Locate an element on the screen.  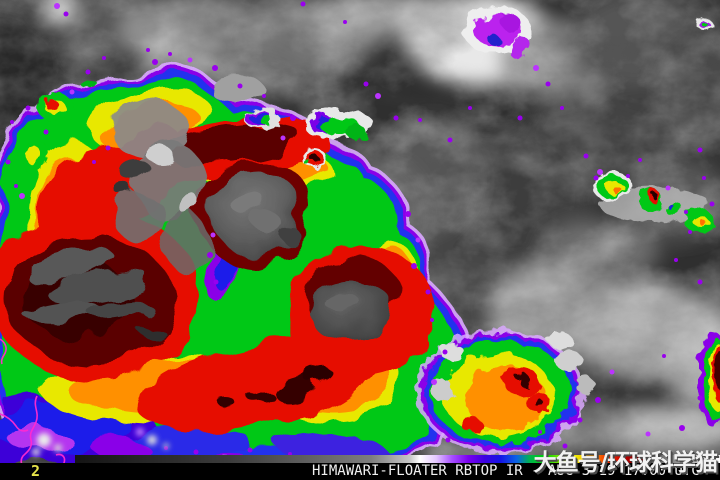
caption-bar is located at coordinates (360, 471).